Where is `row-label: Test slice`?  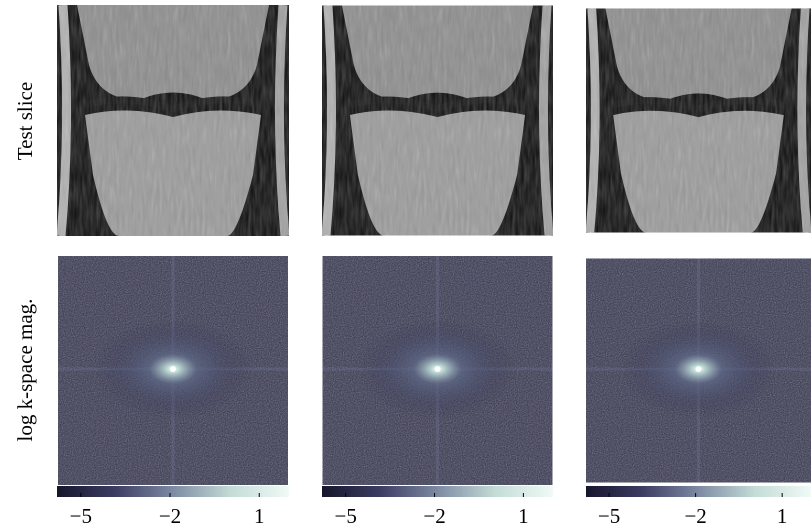
row-label: Test slice is located at coordinates (25, 121).